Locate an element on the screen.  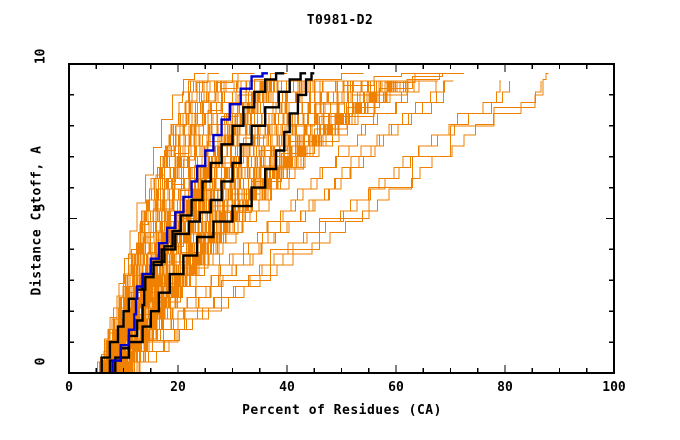
x-tick-label: 0 is located at coordinates (69, 387).